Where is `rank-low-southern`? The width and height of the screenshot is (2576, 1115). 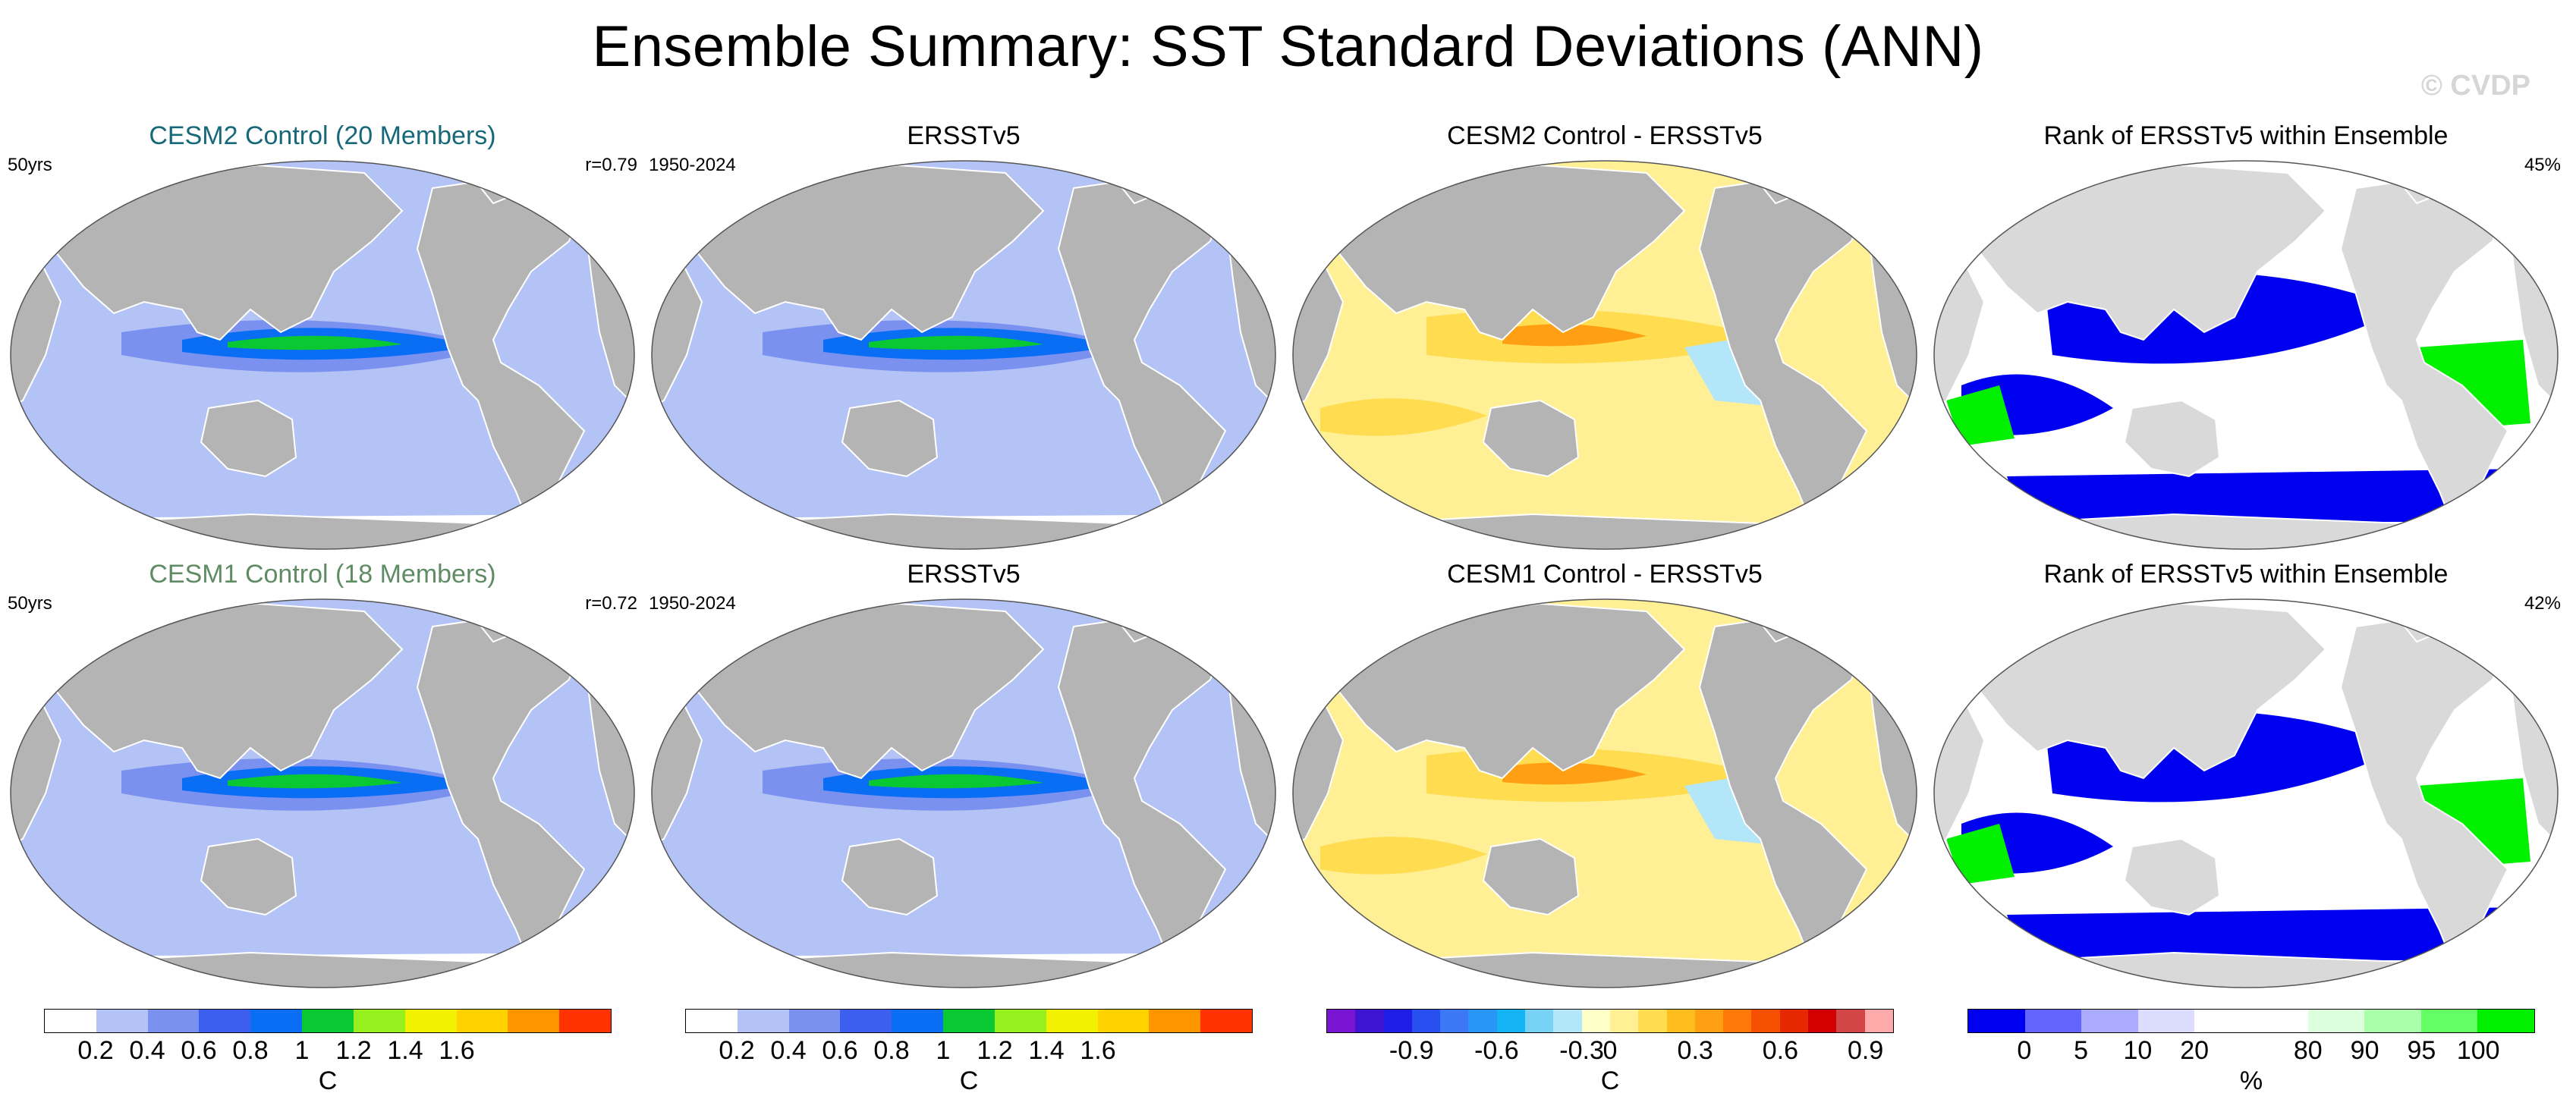
rank-low-southern is located at coordinates (2265, 495).